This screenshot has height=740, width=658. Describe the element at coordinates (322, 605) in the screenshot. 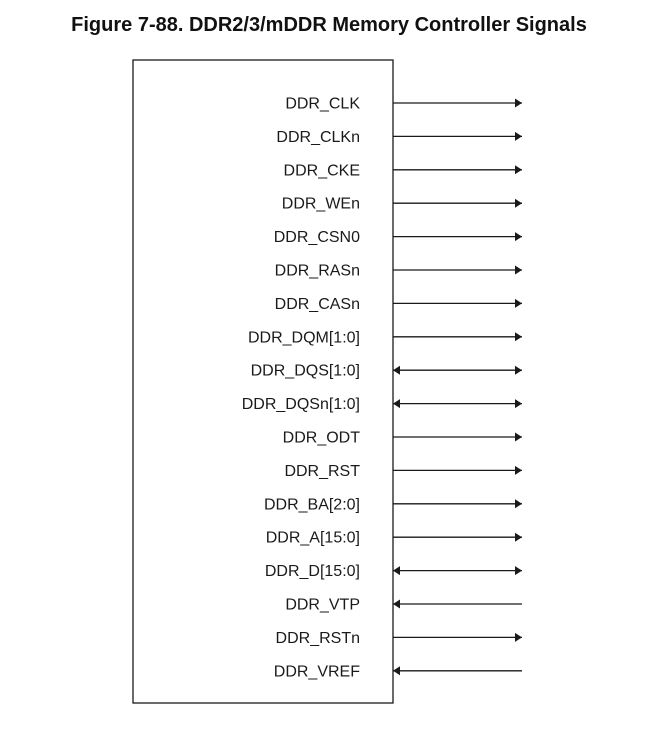

I see `signal-label: DDR_VTP` at that location.